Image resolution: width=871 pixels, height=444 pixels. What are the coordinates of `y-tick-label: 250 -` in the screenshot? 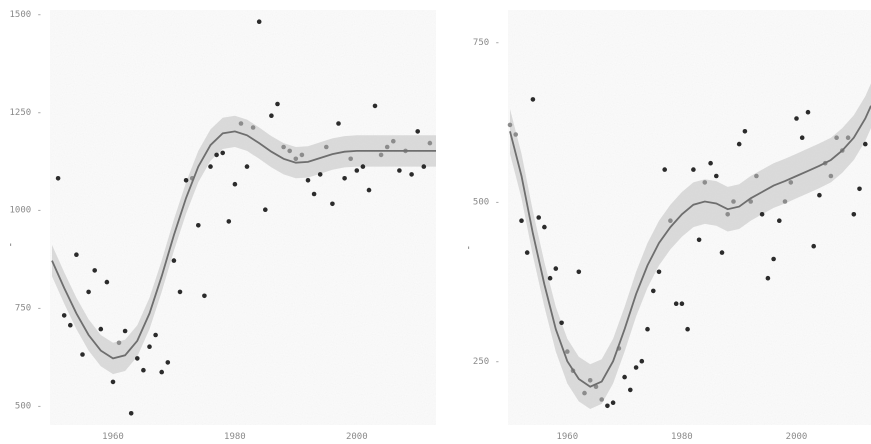 It's located at (486, 362).